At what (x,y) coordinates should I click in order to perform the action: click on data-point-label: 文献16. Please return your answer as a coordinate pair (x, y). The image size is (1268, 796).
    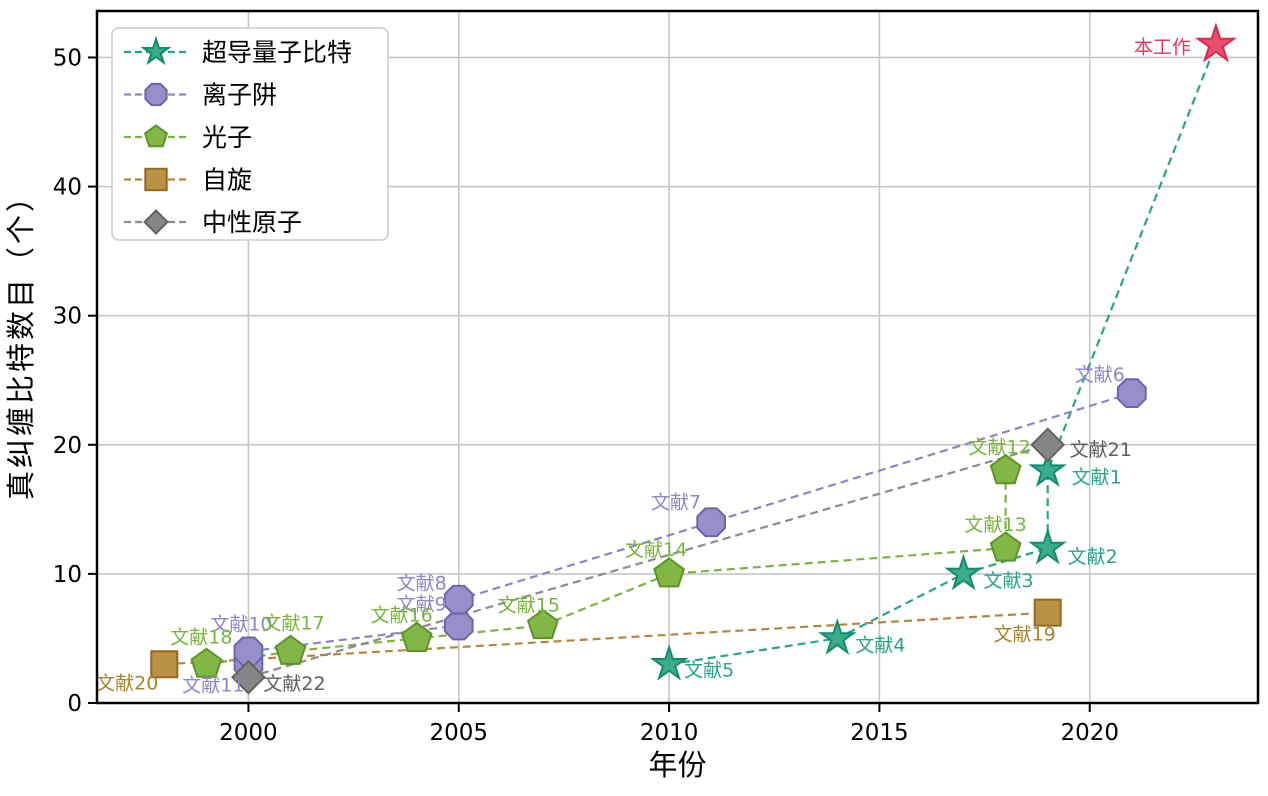
    Looking at the image, I should click on (402, 615).